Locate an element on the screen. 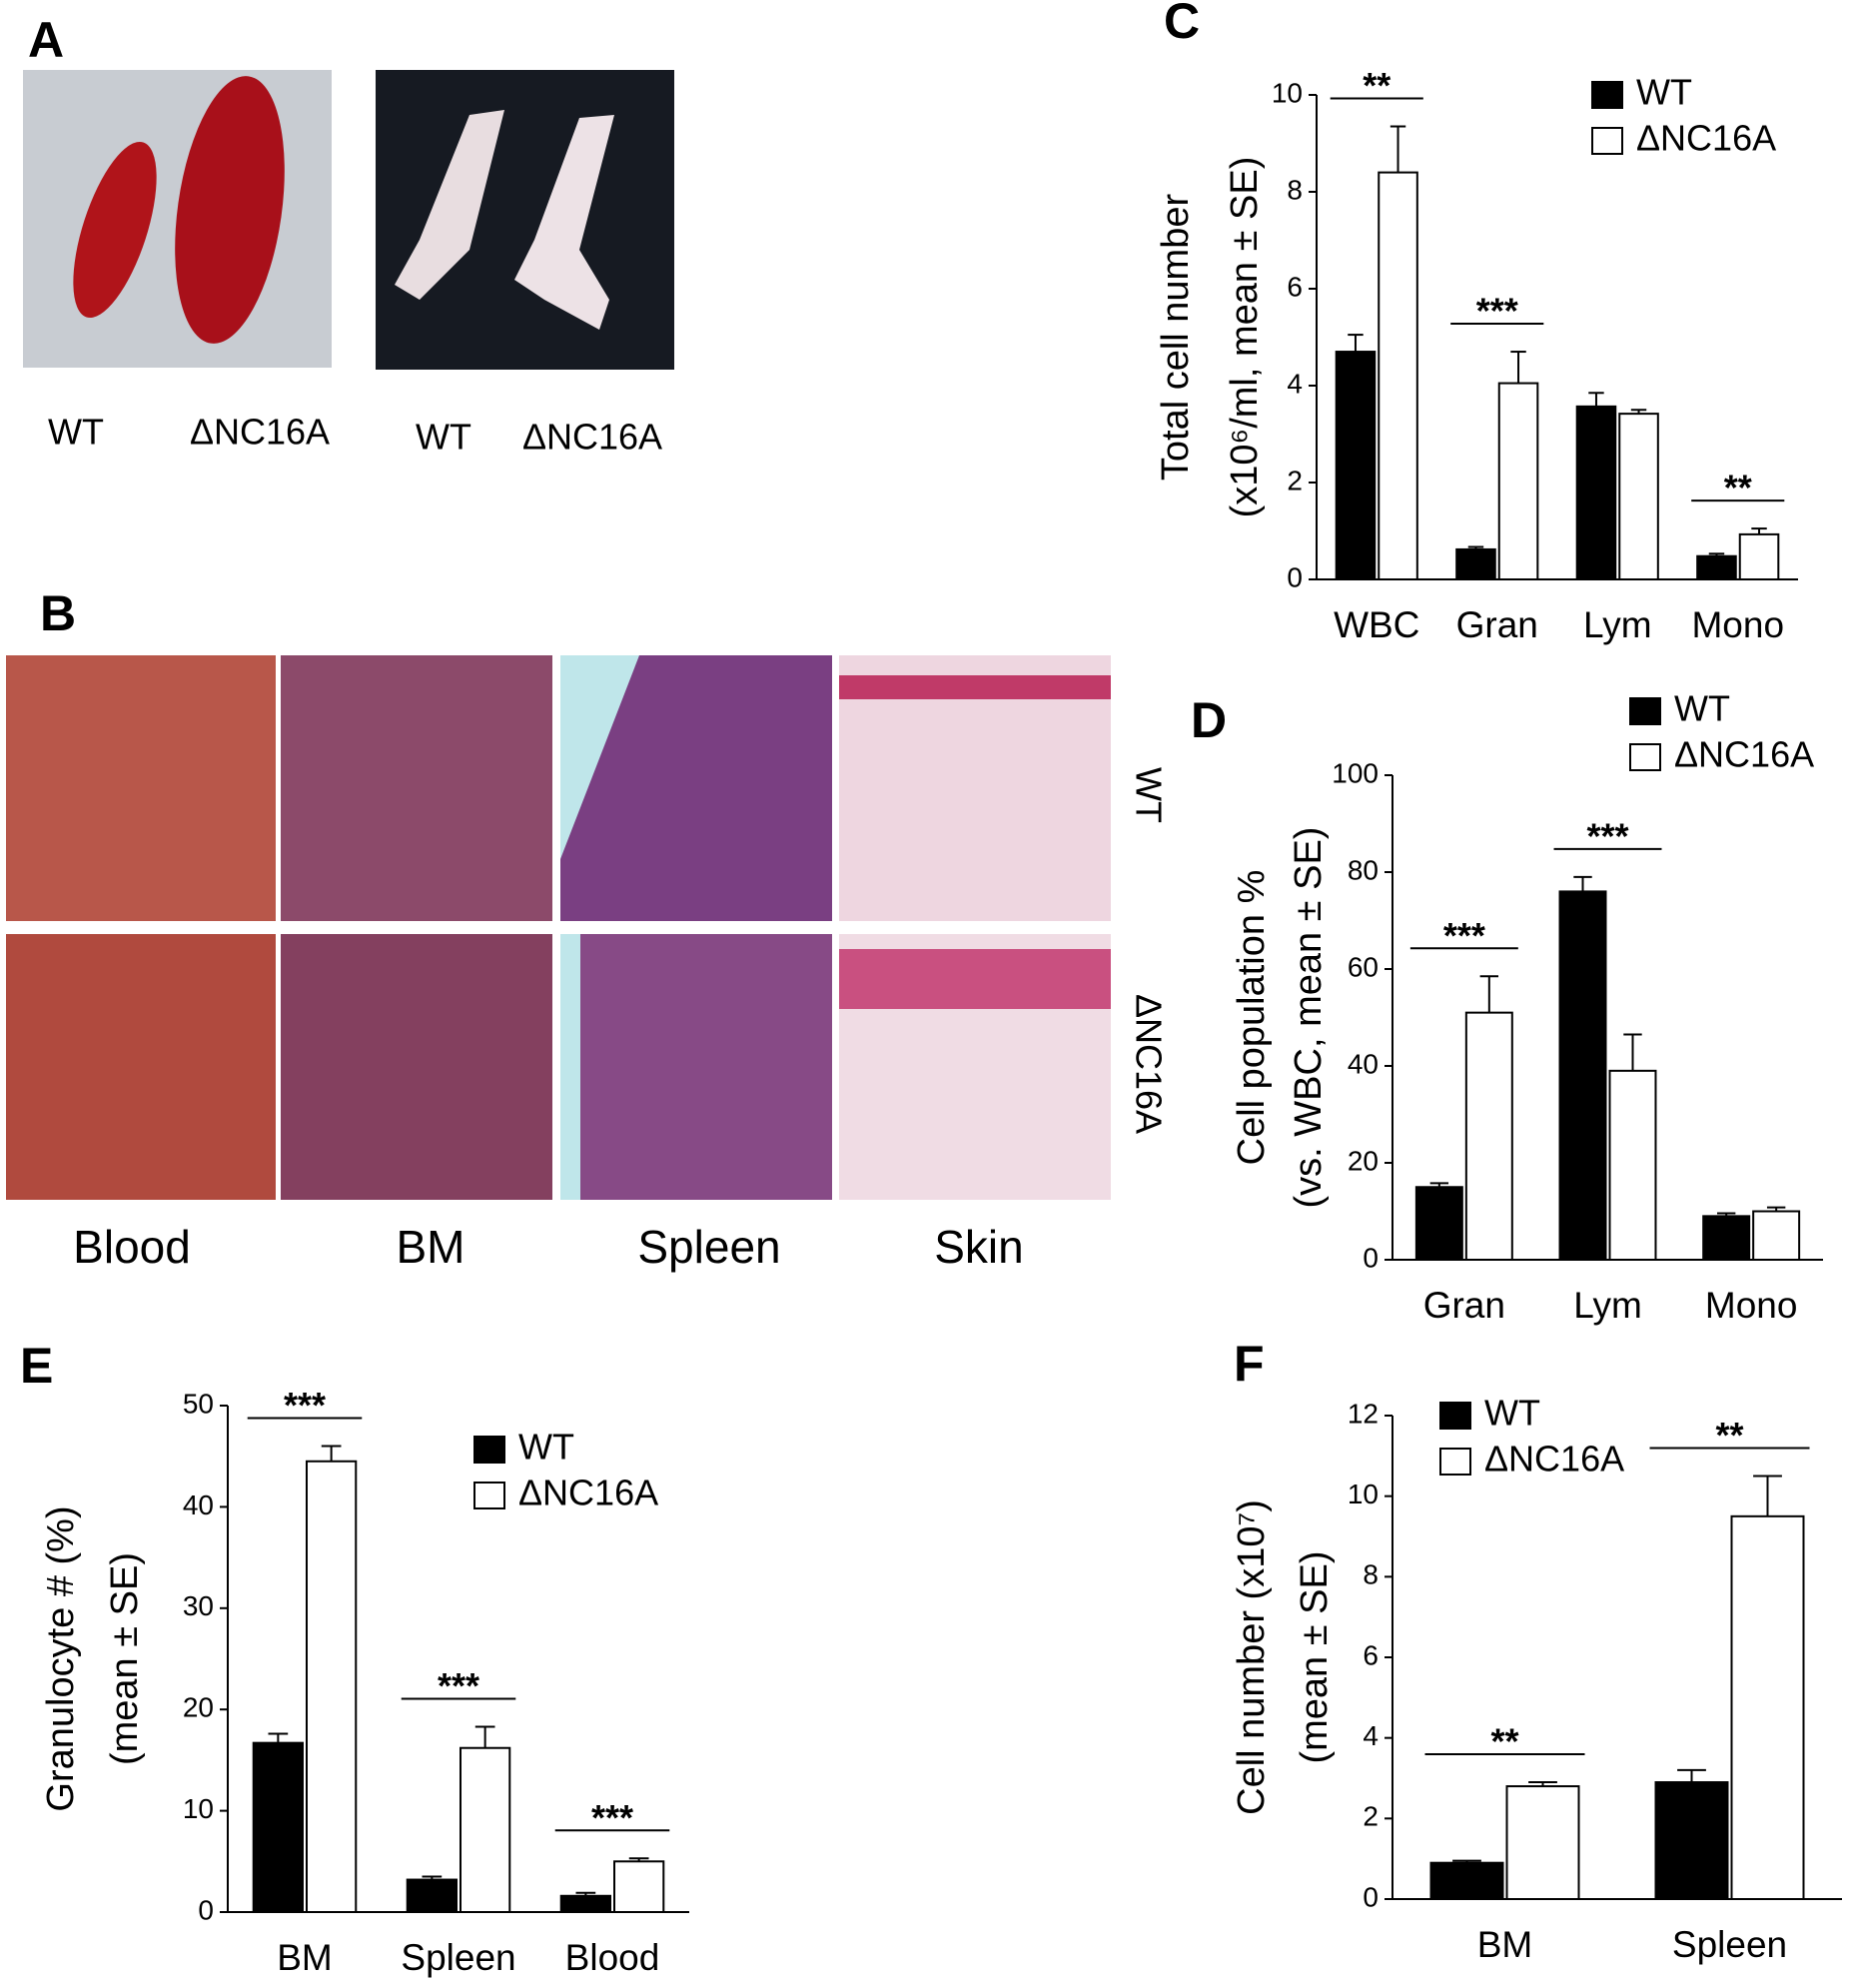  panel-letter: C is located at coordinates (1182, 24).